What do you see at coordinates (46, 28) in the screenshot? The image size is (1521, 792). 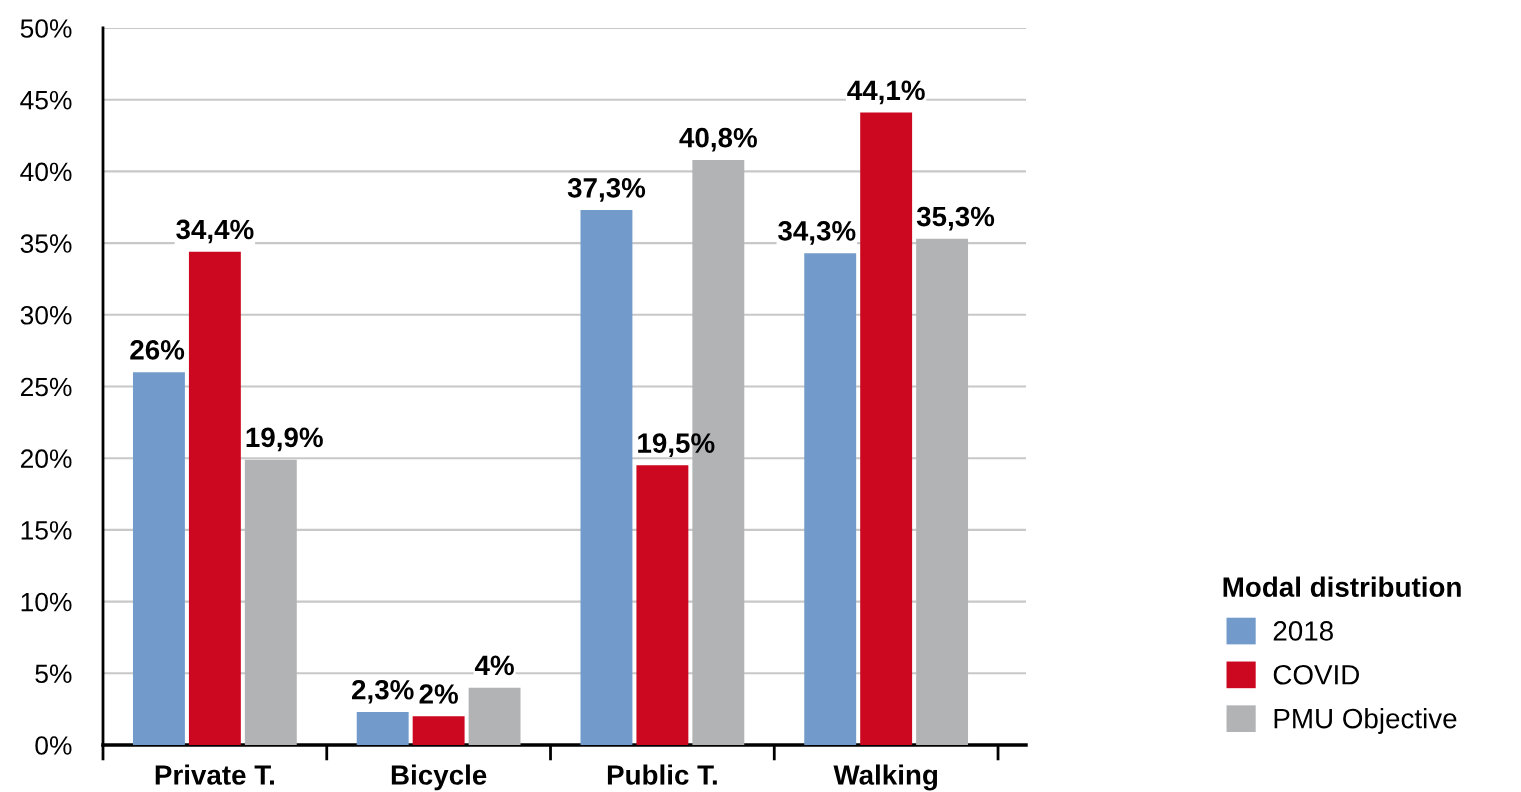 I see `y-tick-label: 50%` at bounding box center [46, 28].